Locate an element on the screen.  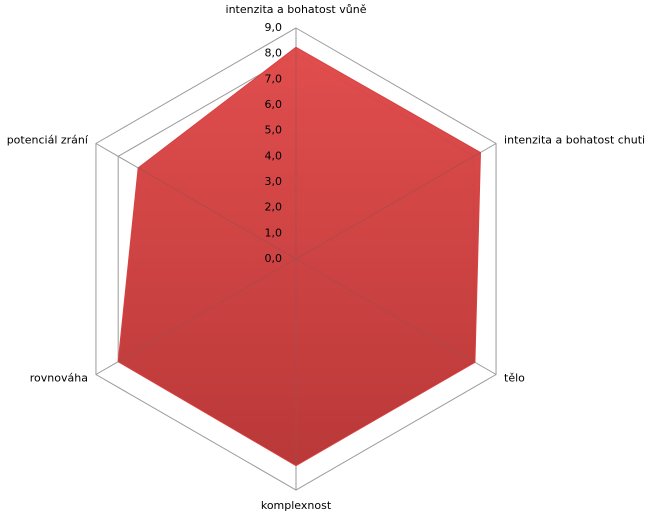
tick-label: 2,0 is located at coordinates (274, 207).